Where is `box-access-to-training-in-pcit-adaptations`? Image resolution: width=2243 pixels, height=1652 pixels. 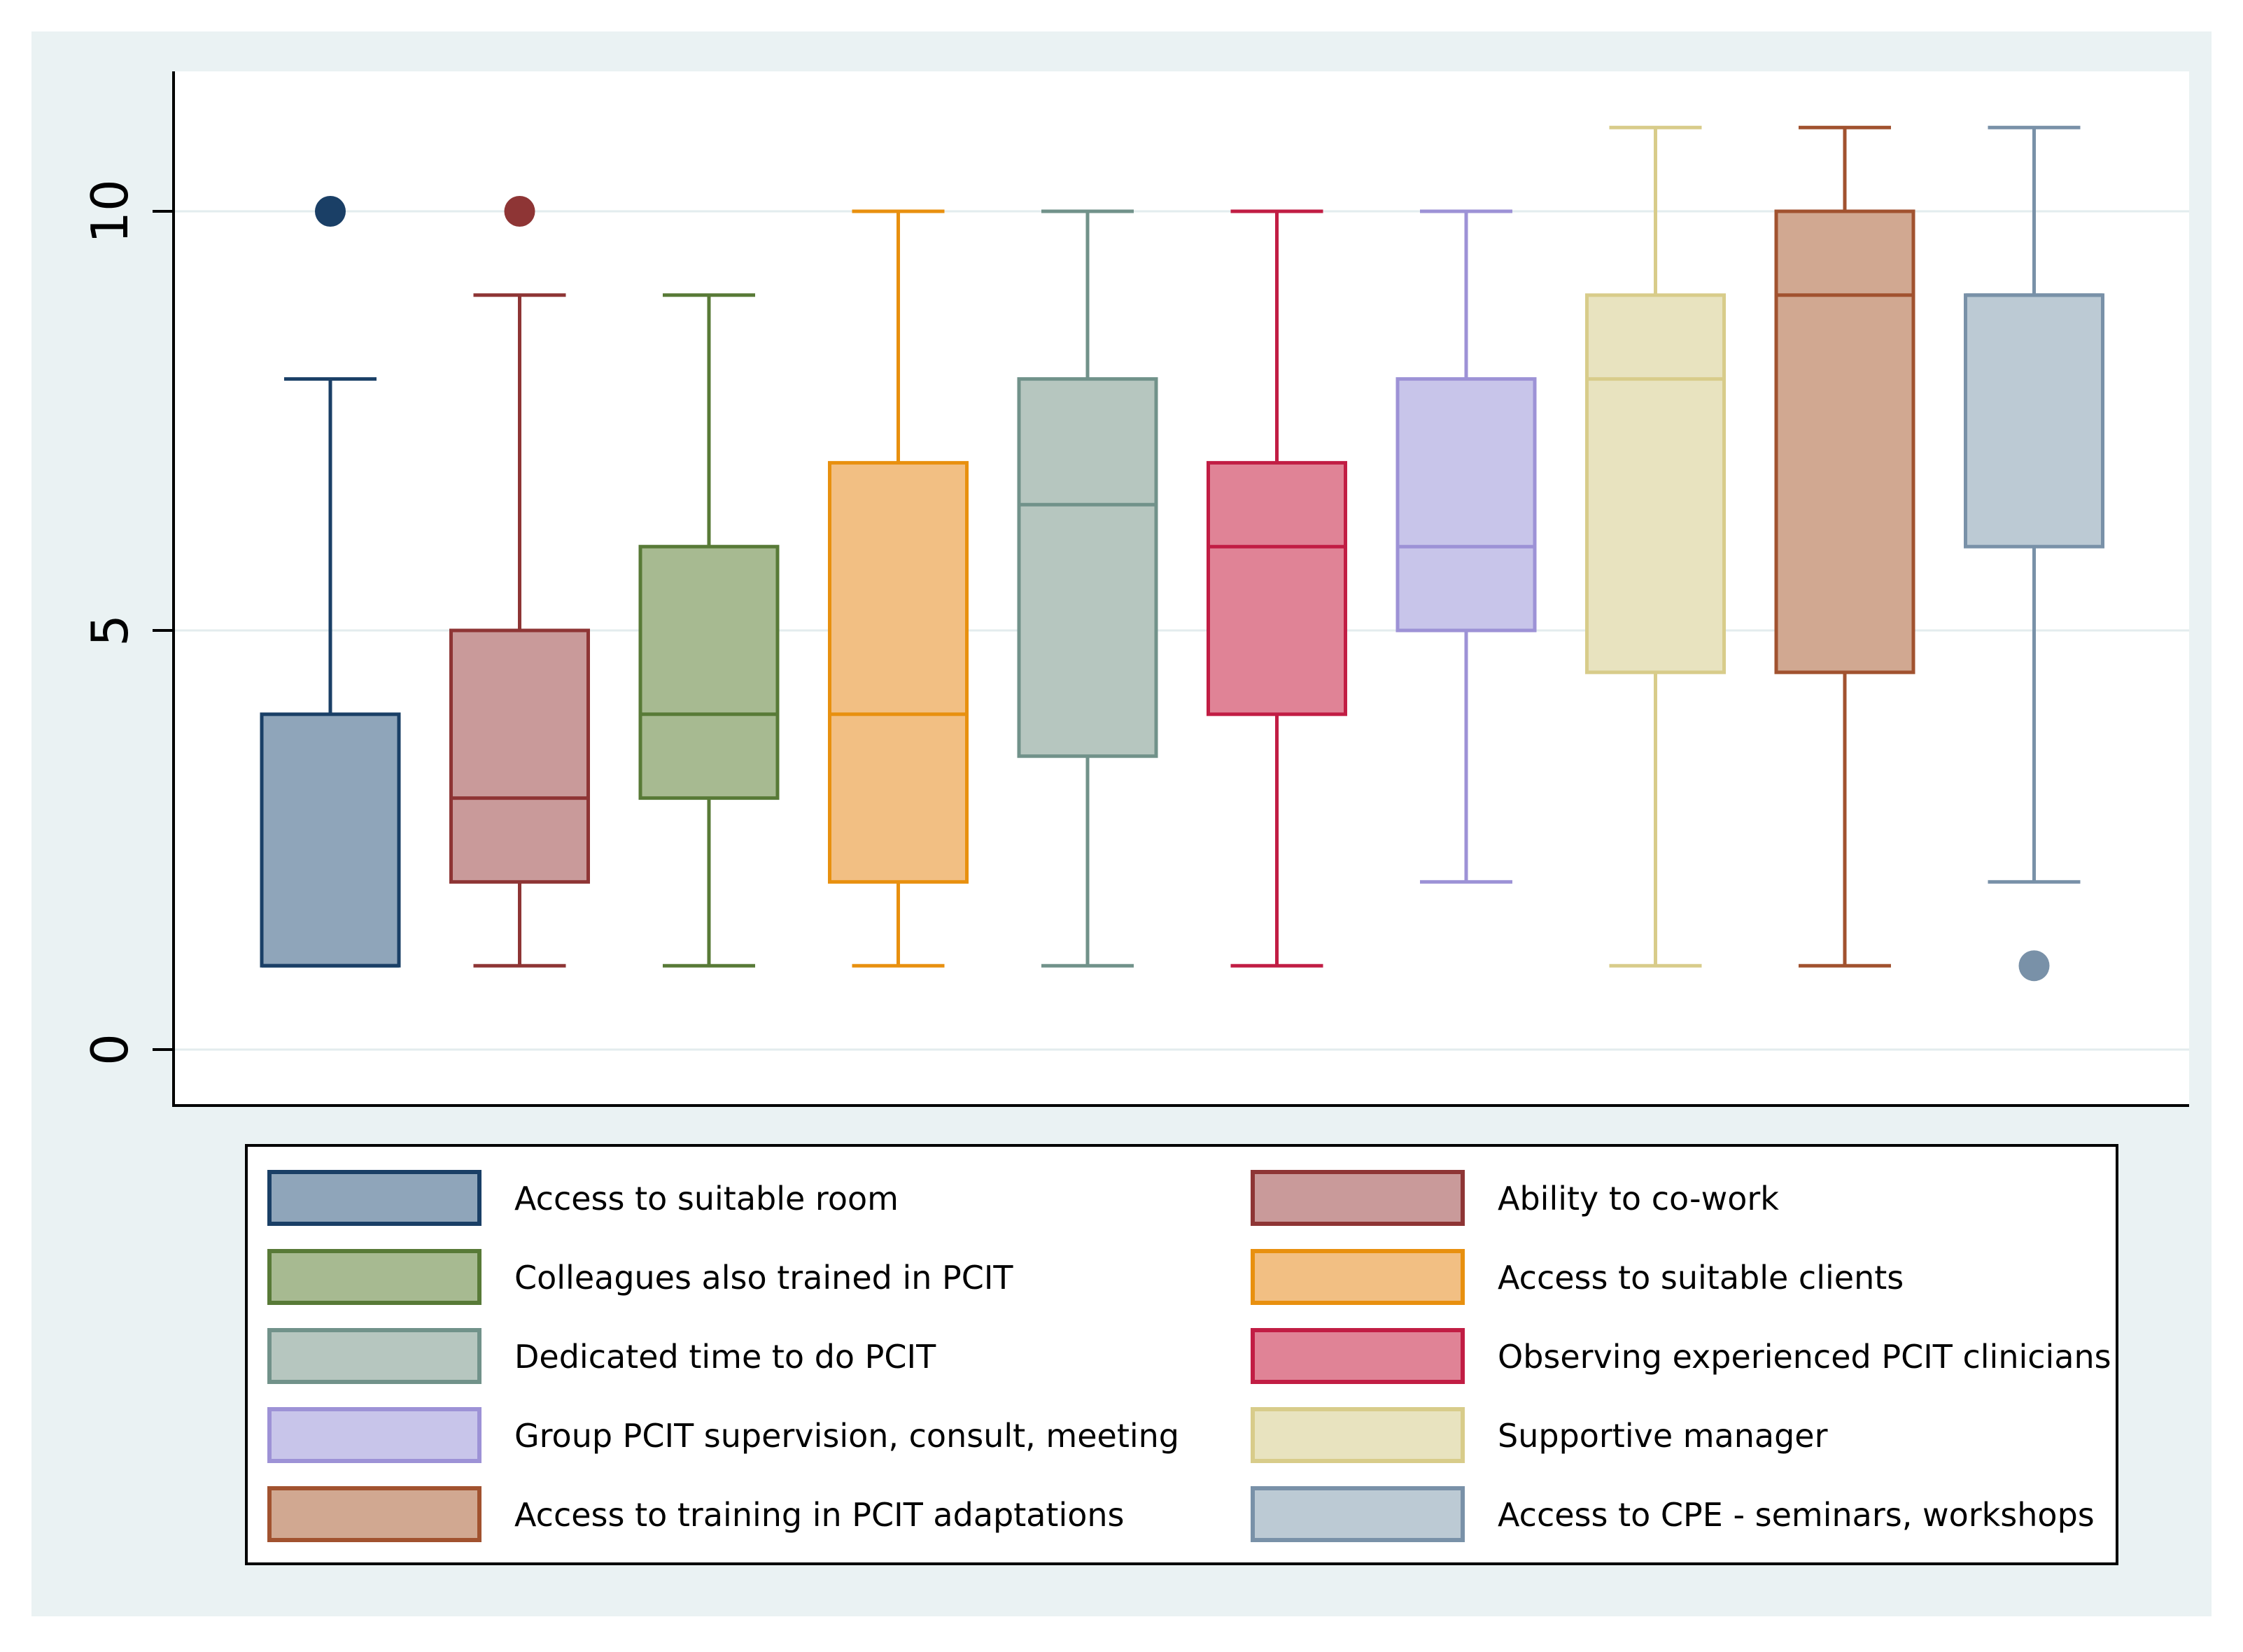 box-access-to-training-in-pcit-adaptations is located at coordinates (1844, 546).